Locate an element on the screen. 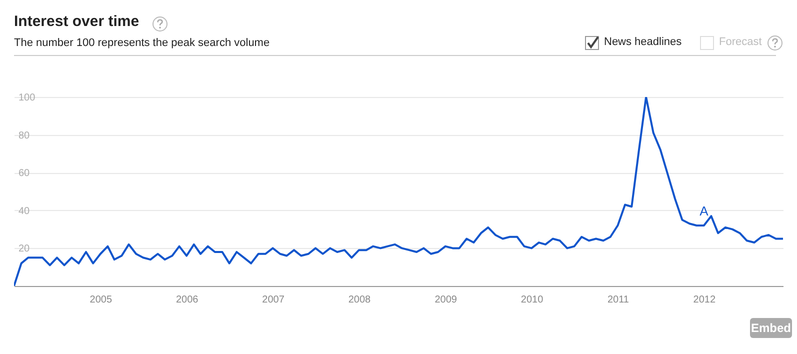 This screenshot has width=797, height=354. chart-title: Interest over time is located at coordinates (77, 21).